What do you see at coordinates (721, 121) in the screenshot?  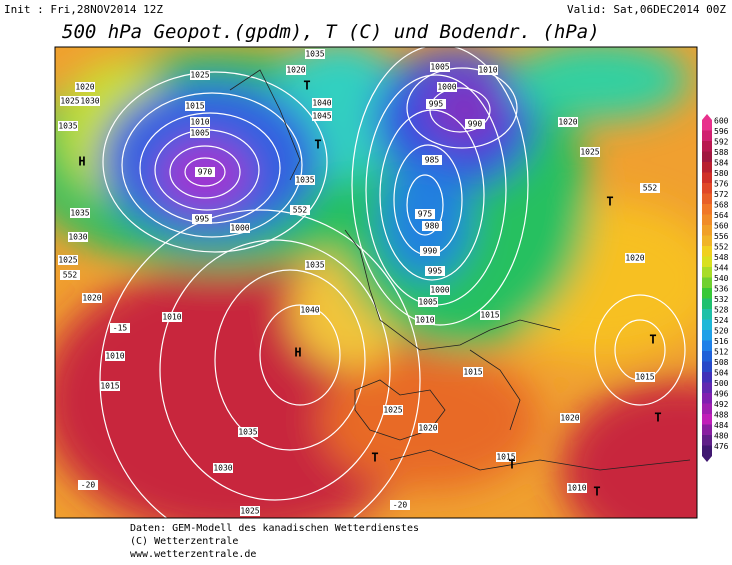 I see `colorbar-label: 600` at bounding box center [721, 121].